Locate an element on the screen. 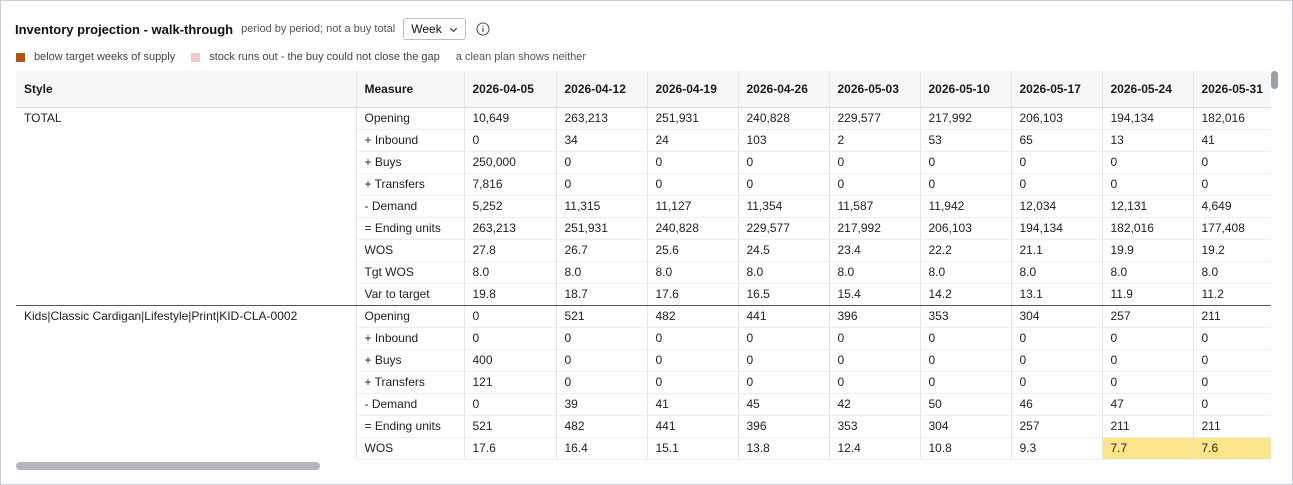  measure-cell: + Buys is located at coordinates (410, 360).